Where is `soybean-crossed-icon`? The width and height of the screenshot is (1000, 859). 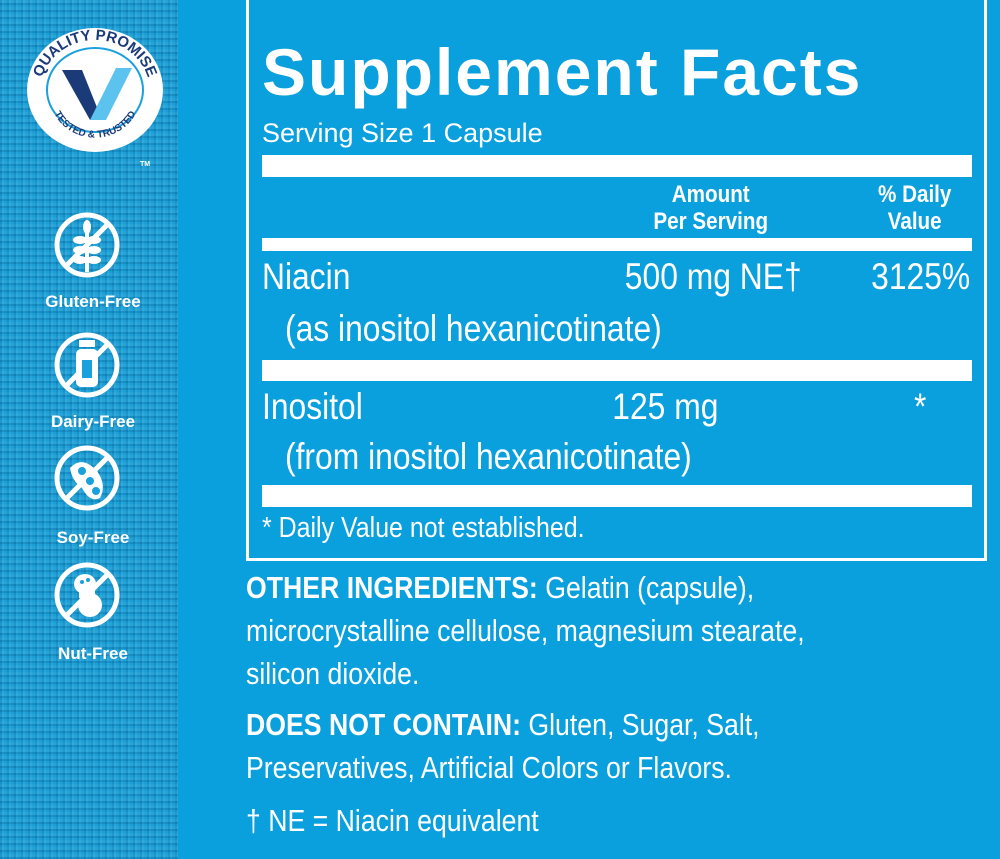
soybean-crossed-icon is located at coordinates (87, 478).